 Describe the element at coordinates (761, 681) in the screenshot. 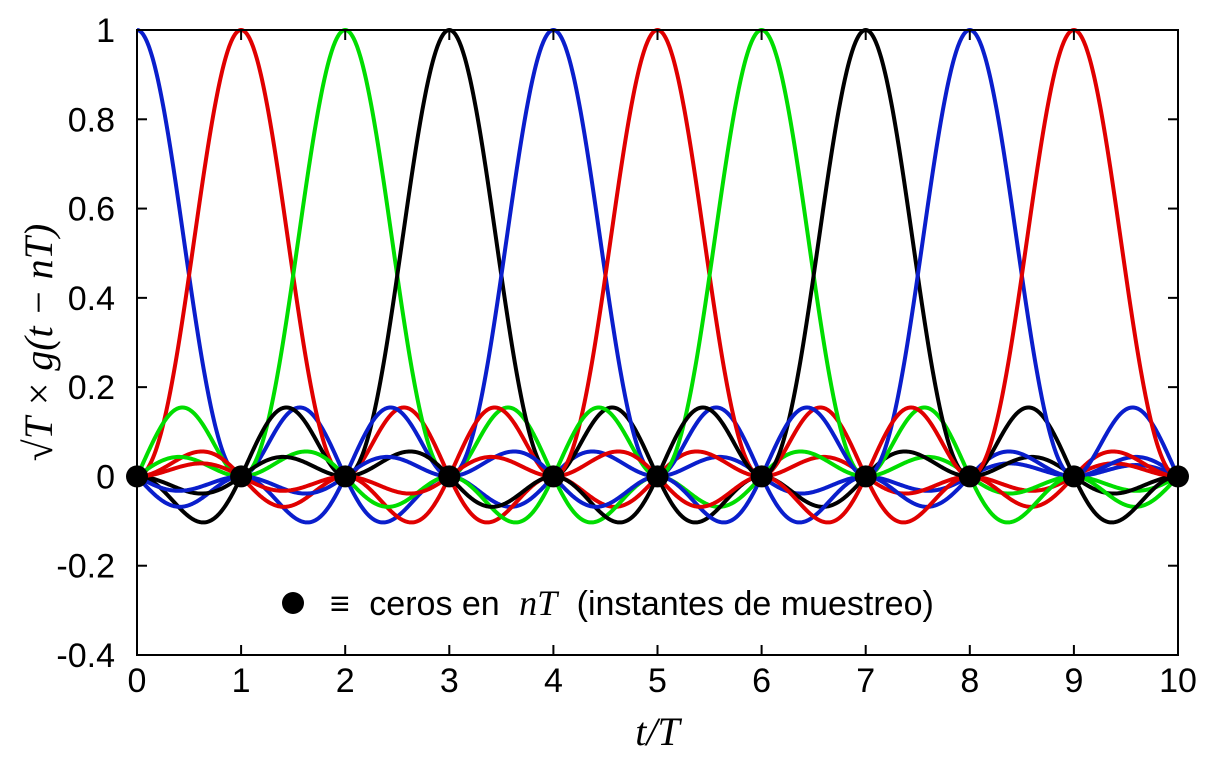

I see `x-tick-label: 6` at that location.